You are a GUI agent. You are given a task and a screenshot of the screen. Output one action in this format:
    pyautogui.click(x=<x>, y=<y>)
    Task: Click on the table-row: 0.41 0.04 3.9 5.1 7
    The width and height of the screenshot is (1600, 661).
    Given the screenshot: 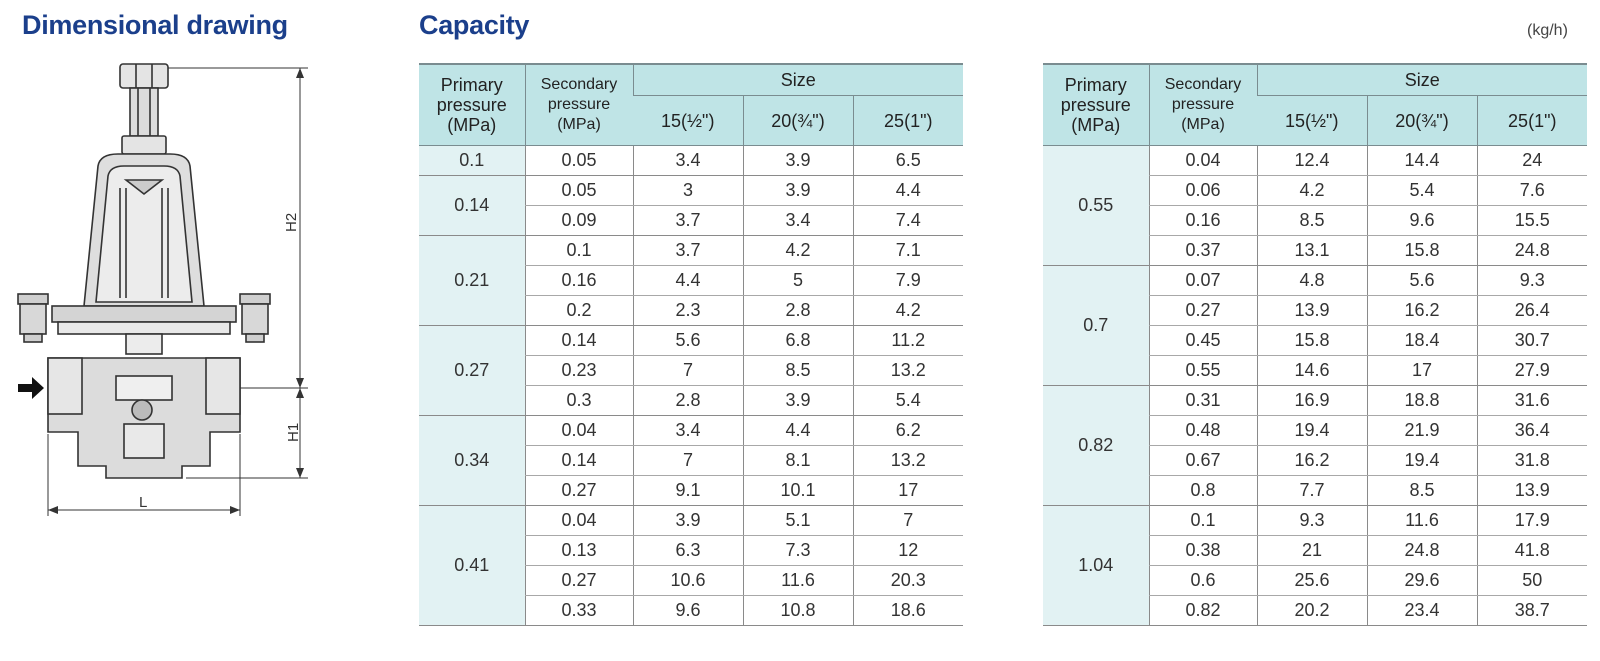 What is the action you would take?
    pyautogui.click(x=691, y=565)
    